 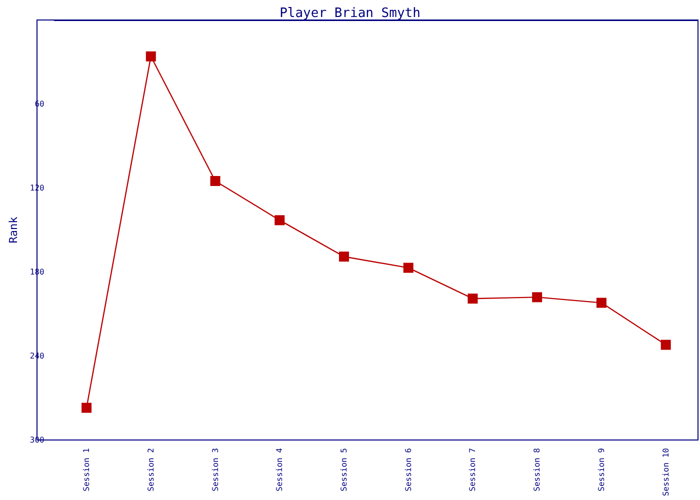 What do you see at coordinates (601, 470) in the screenshot?
I see `x-tick-label: Session 9` at bounding box center [601, 470].